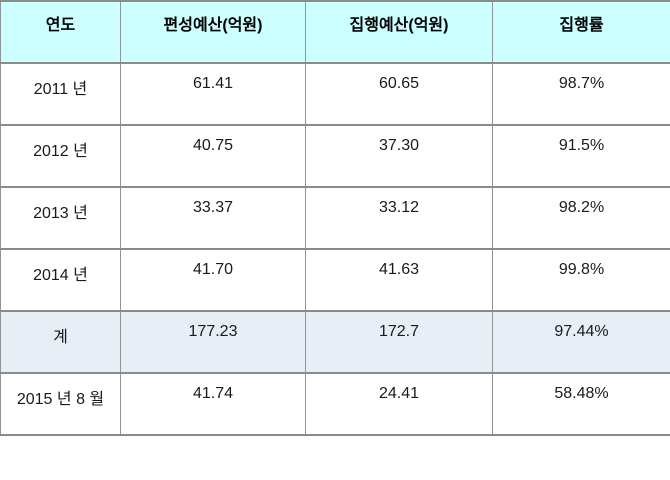 This screenshot has width=670, height=480. I want to click on cell-planned-budget: 40.75, so click(213, 156).